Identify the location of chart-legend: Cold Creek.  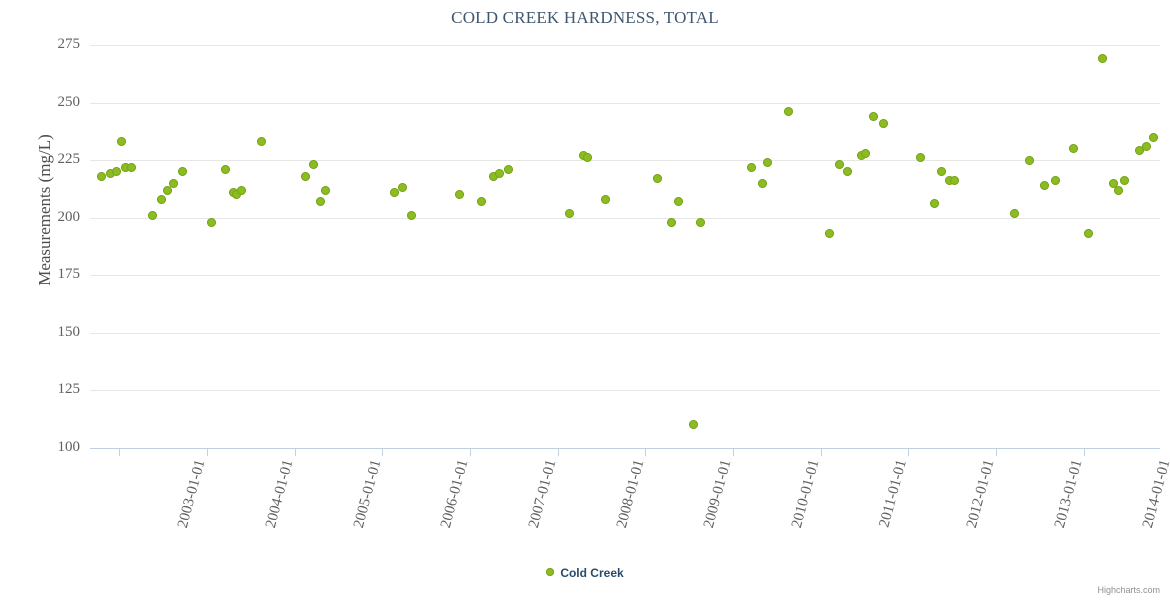
(585, 572).